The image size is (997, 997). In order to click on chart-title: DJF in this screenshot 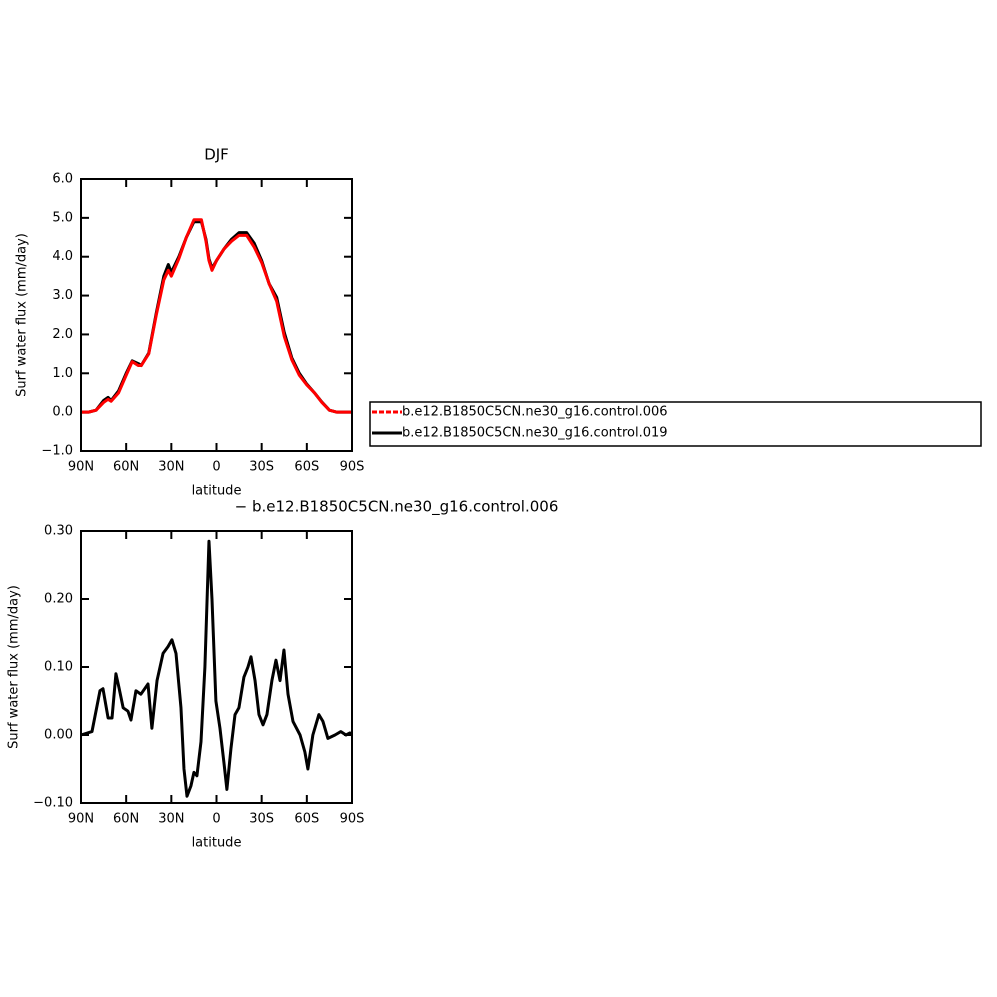, I will do `click(216, 155)`.